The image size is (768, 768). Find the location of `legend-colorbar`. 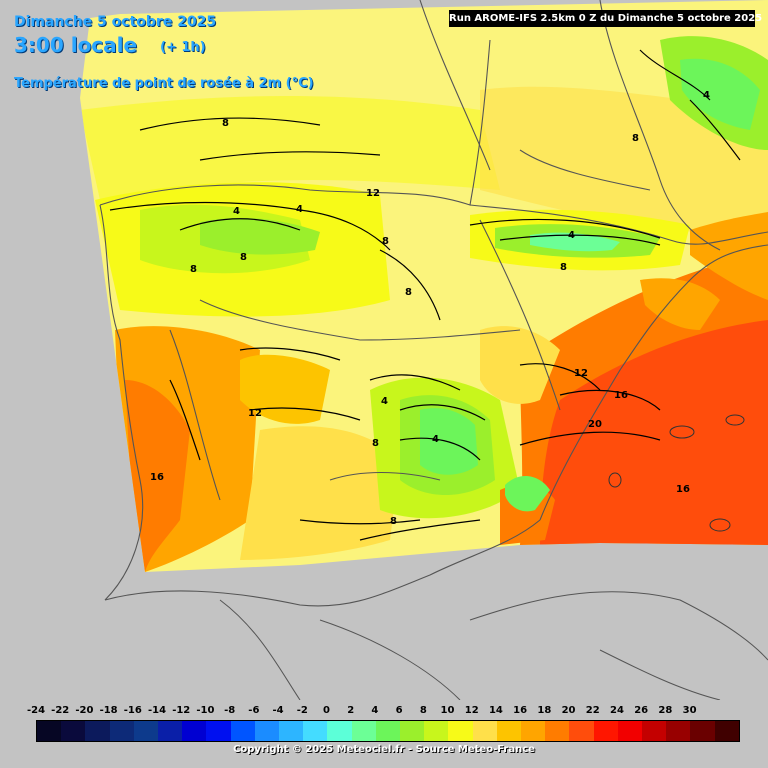

legend-colorbar is located at coordinates (388, 731).